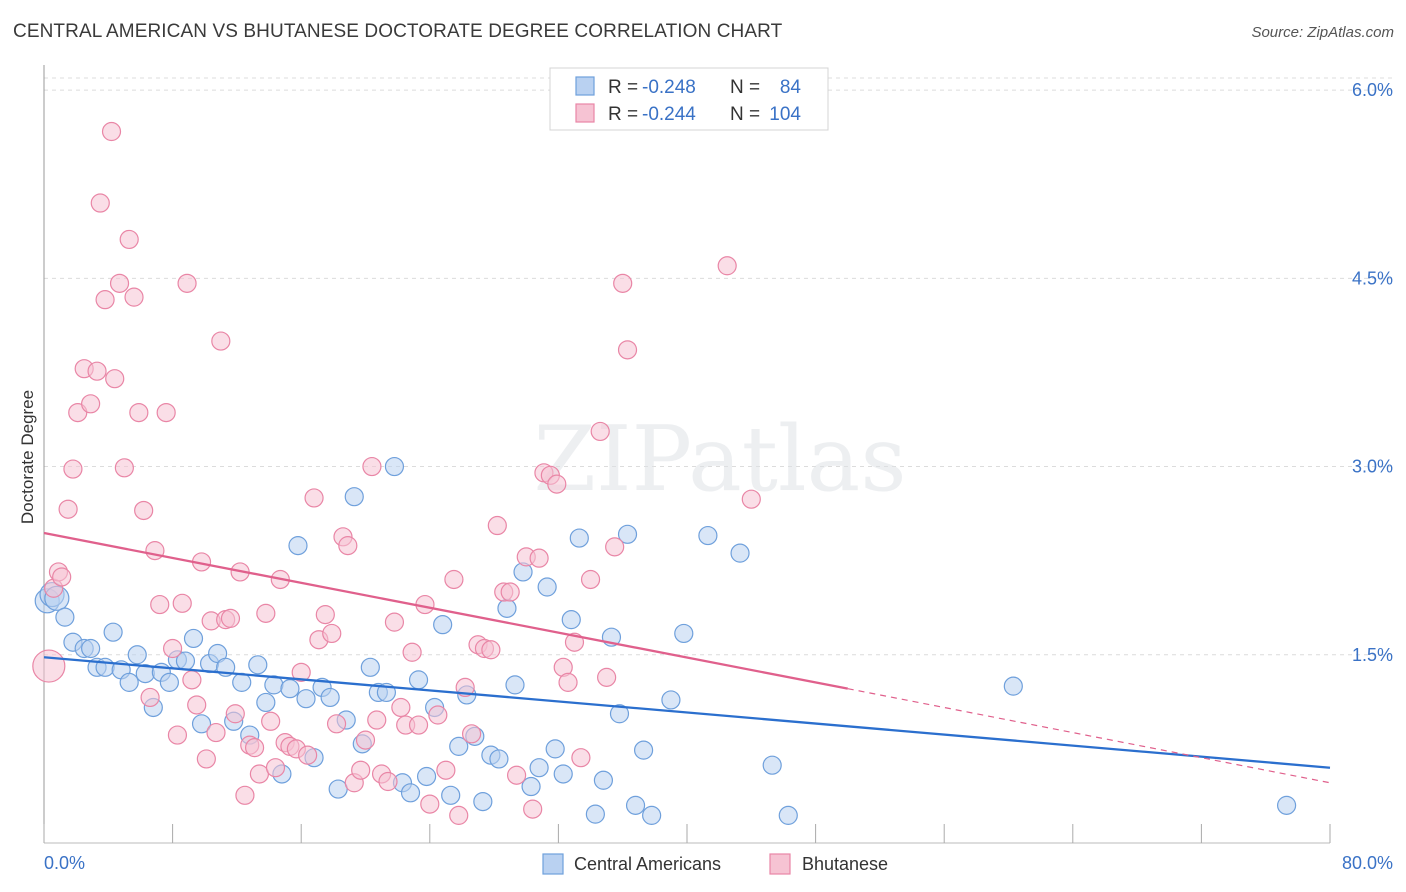 The height and width of the screenshot is (892, 1406). Describe the element at coordinates (647, 864) in the screenshot. I see `legend-label-central-americans: Central Americans` at that location.